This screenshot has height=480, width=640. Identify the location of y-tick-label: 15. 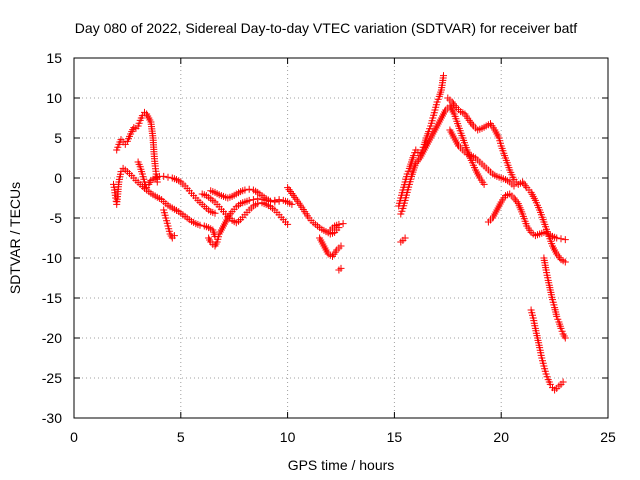
(54, 58).